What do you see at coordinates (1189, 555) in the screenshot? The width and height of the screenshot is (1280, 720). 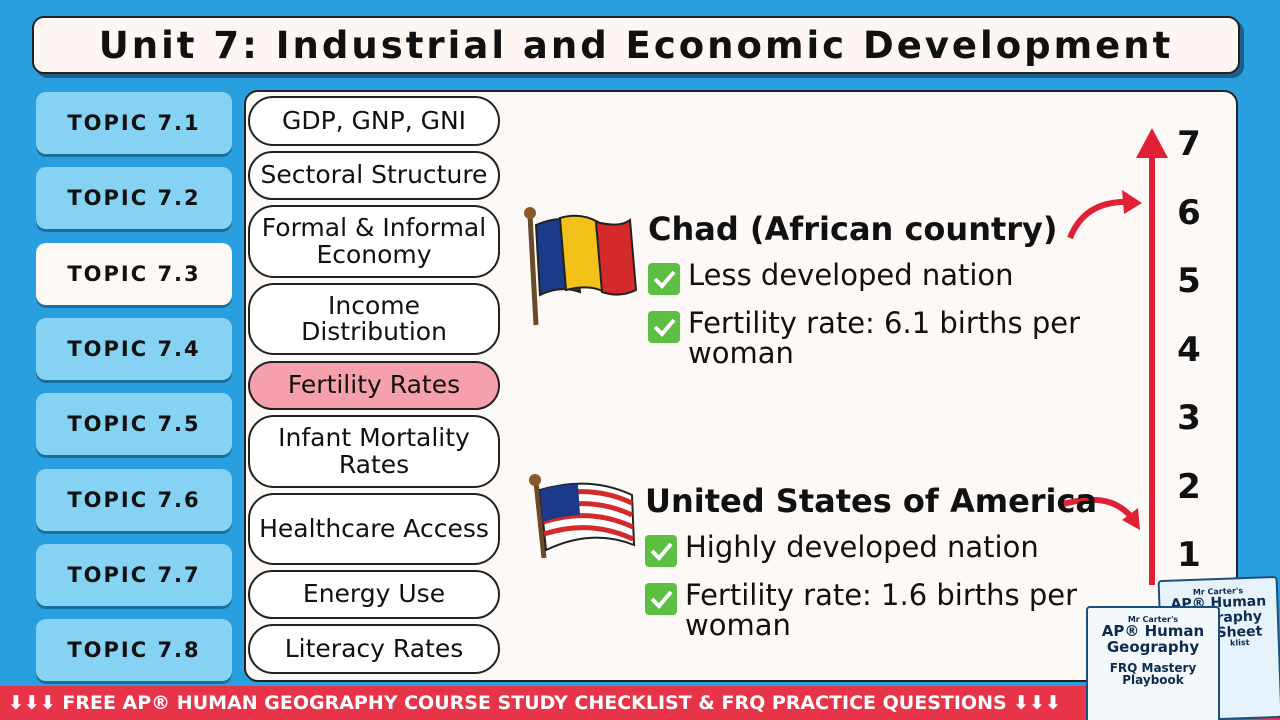 I see `scale-number: 1` at bounding box center [1189, 555].